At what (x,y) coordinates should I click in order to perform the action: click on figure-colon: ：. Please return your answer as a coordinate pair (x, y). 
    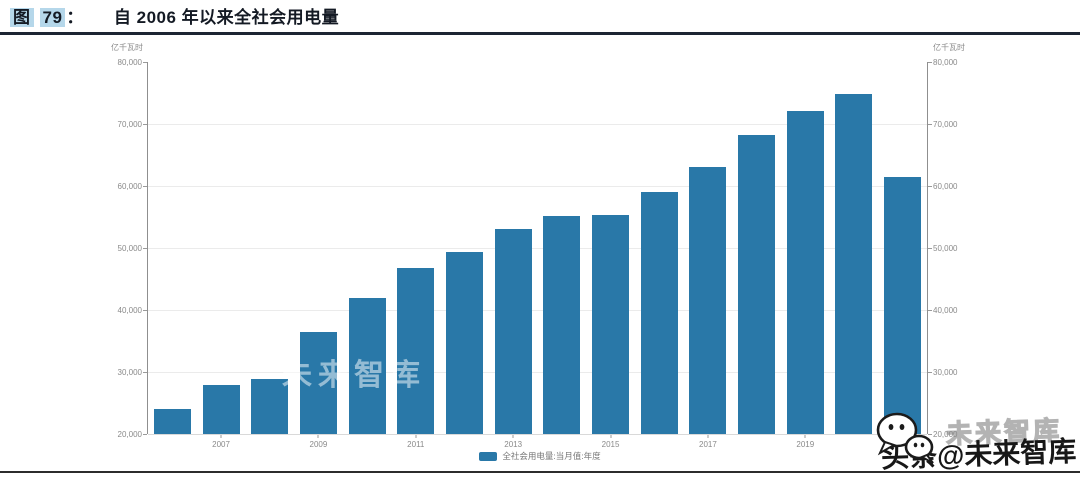
    Looking at the image, I should click on (75, 17).